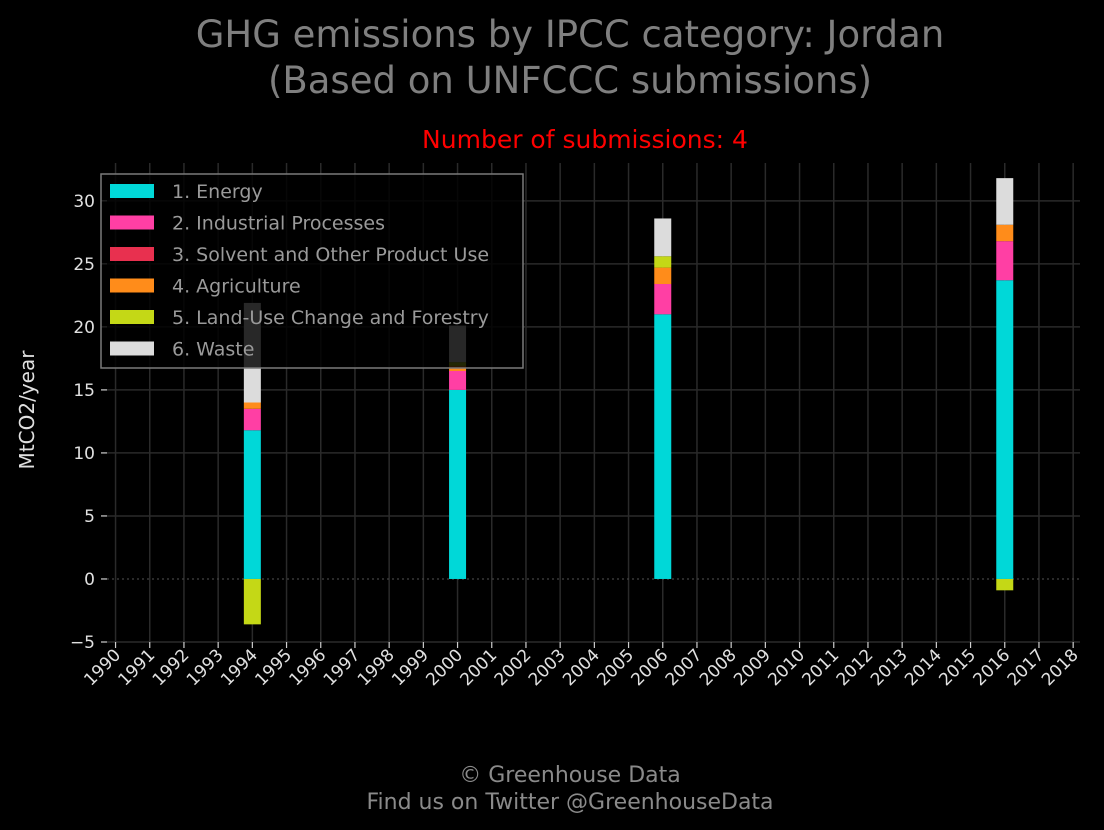 The height and width of the screenshot is (830, 1104). What do you see at coordinates (84, 265) in the screenshot?
I see `y-tick-label-6: 25` at bounding box center [84, 265].